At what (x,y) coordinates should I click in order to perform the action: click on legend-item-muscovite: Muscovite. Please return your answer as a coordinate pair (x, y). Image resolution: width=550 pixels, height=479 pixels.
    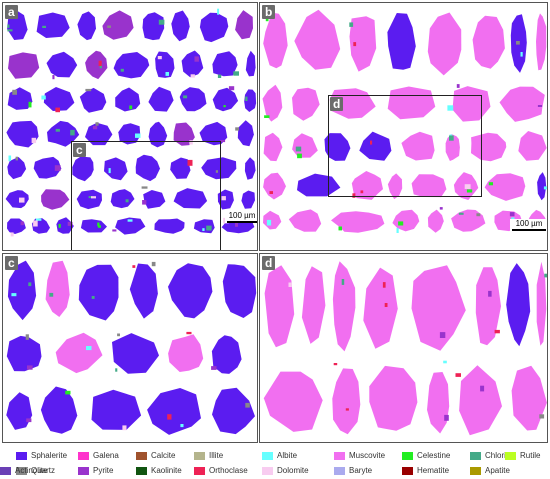
    Looking at the image, I should click on (359, 456).